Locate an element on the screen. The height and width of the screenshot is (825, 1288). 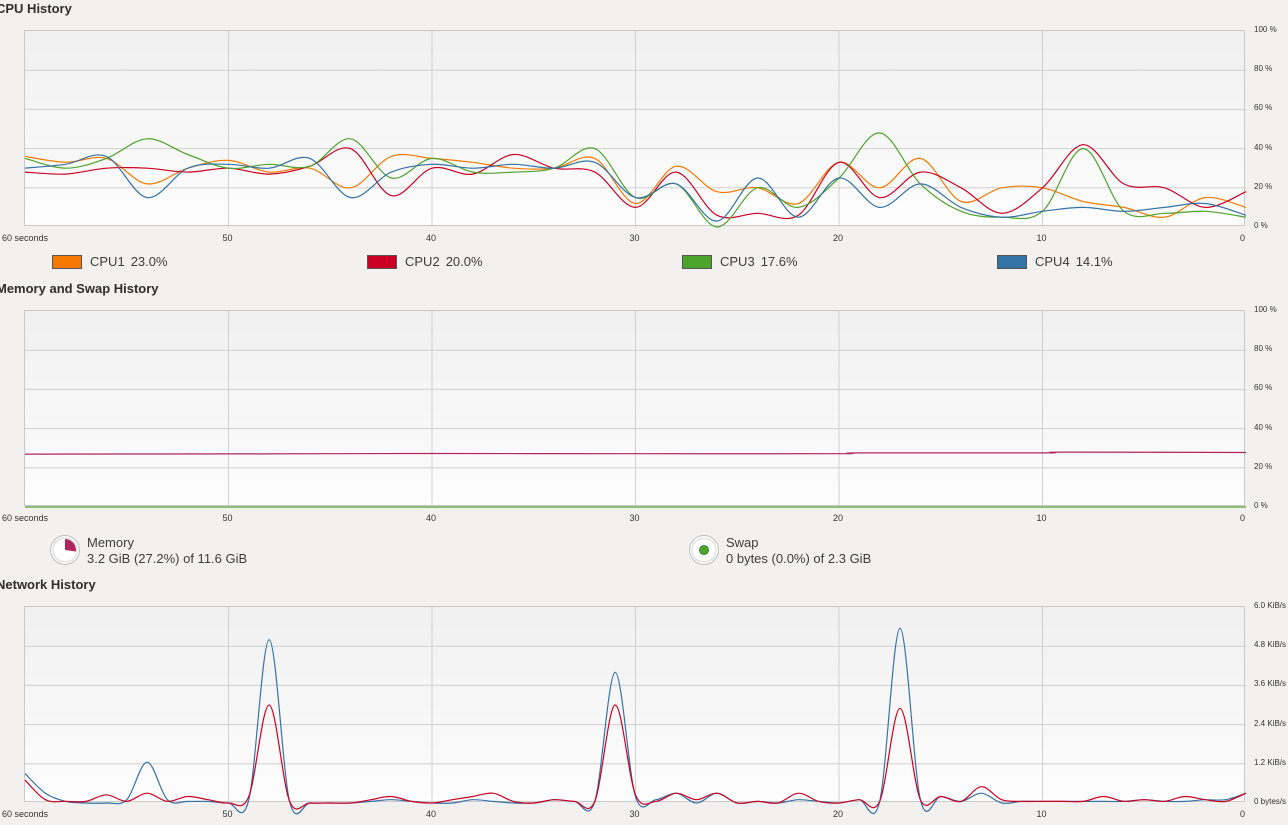
mem-x-tick-label: 20 is located at coordinates (837, 518).